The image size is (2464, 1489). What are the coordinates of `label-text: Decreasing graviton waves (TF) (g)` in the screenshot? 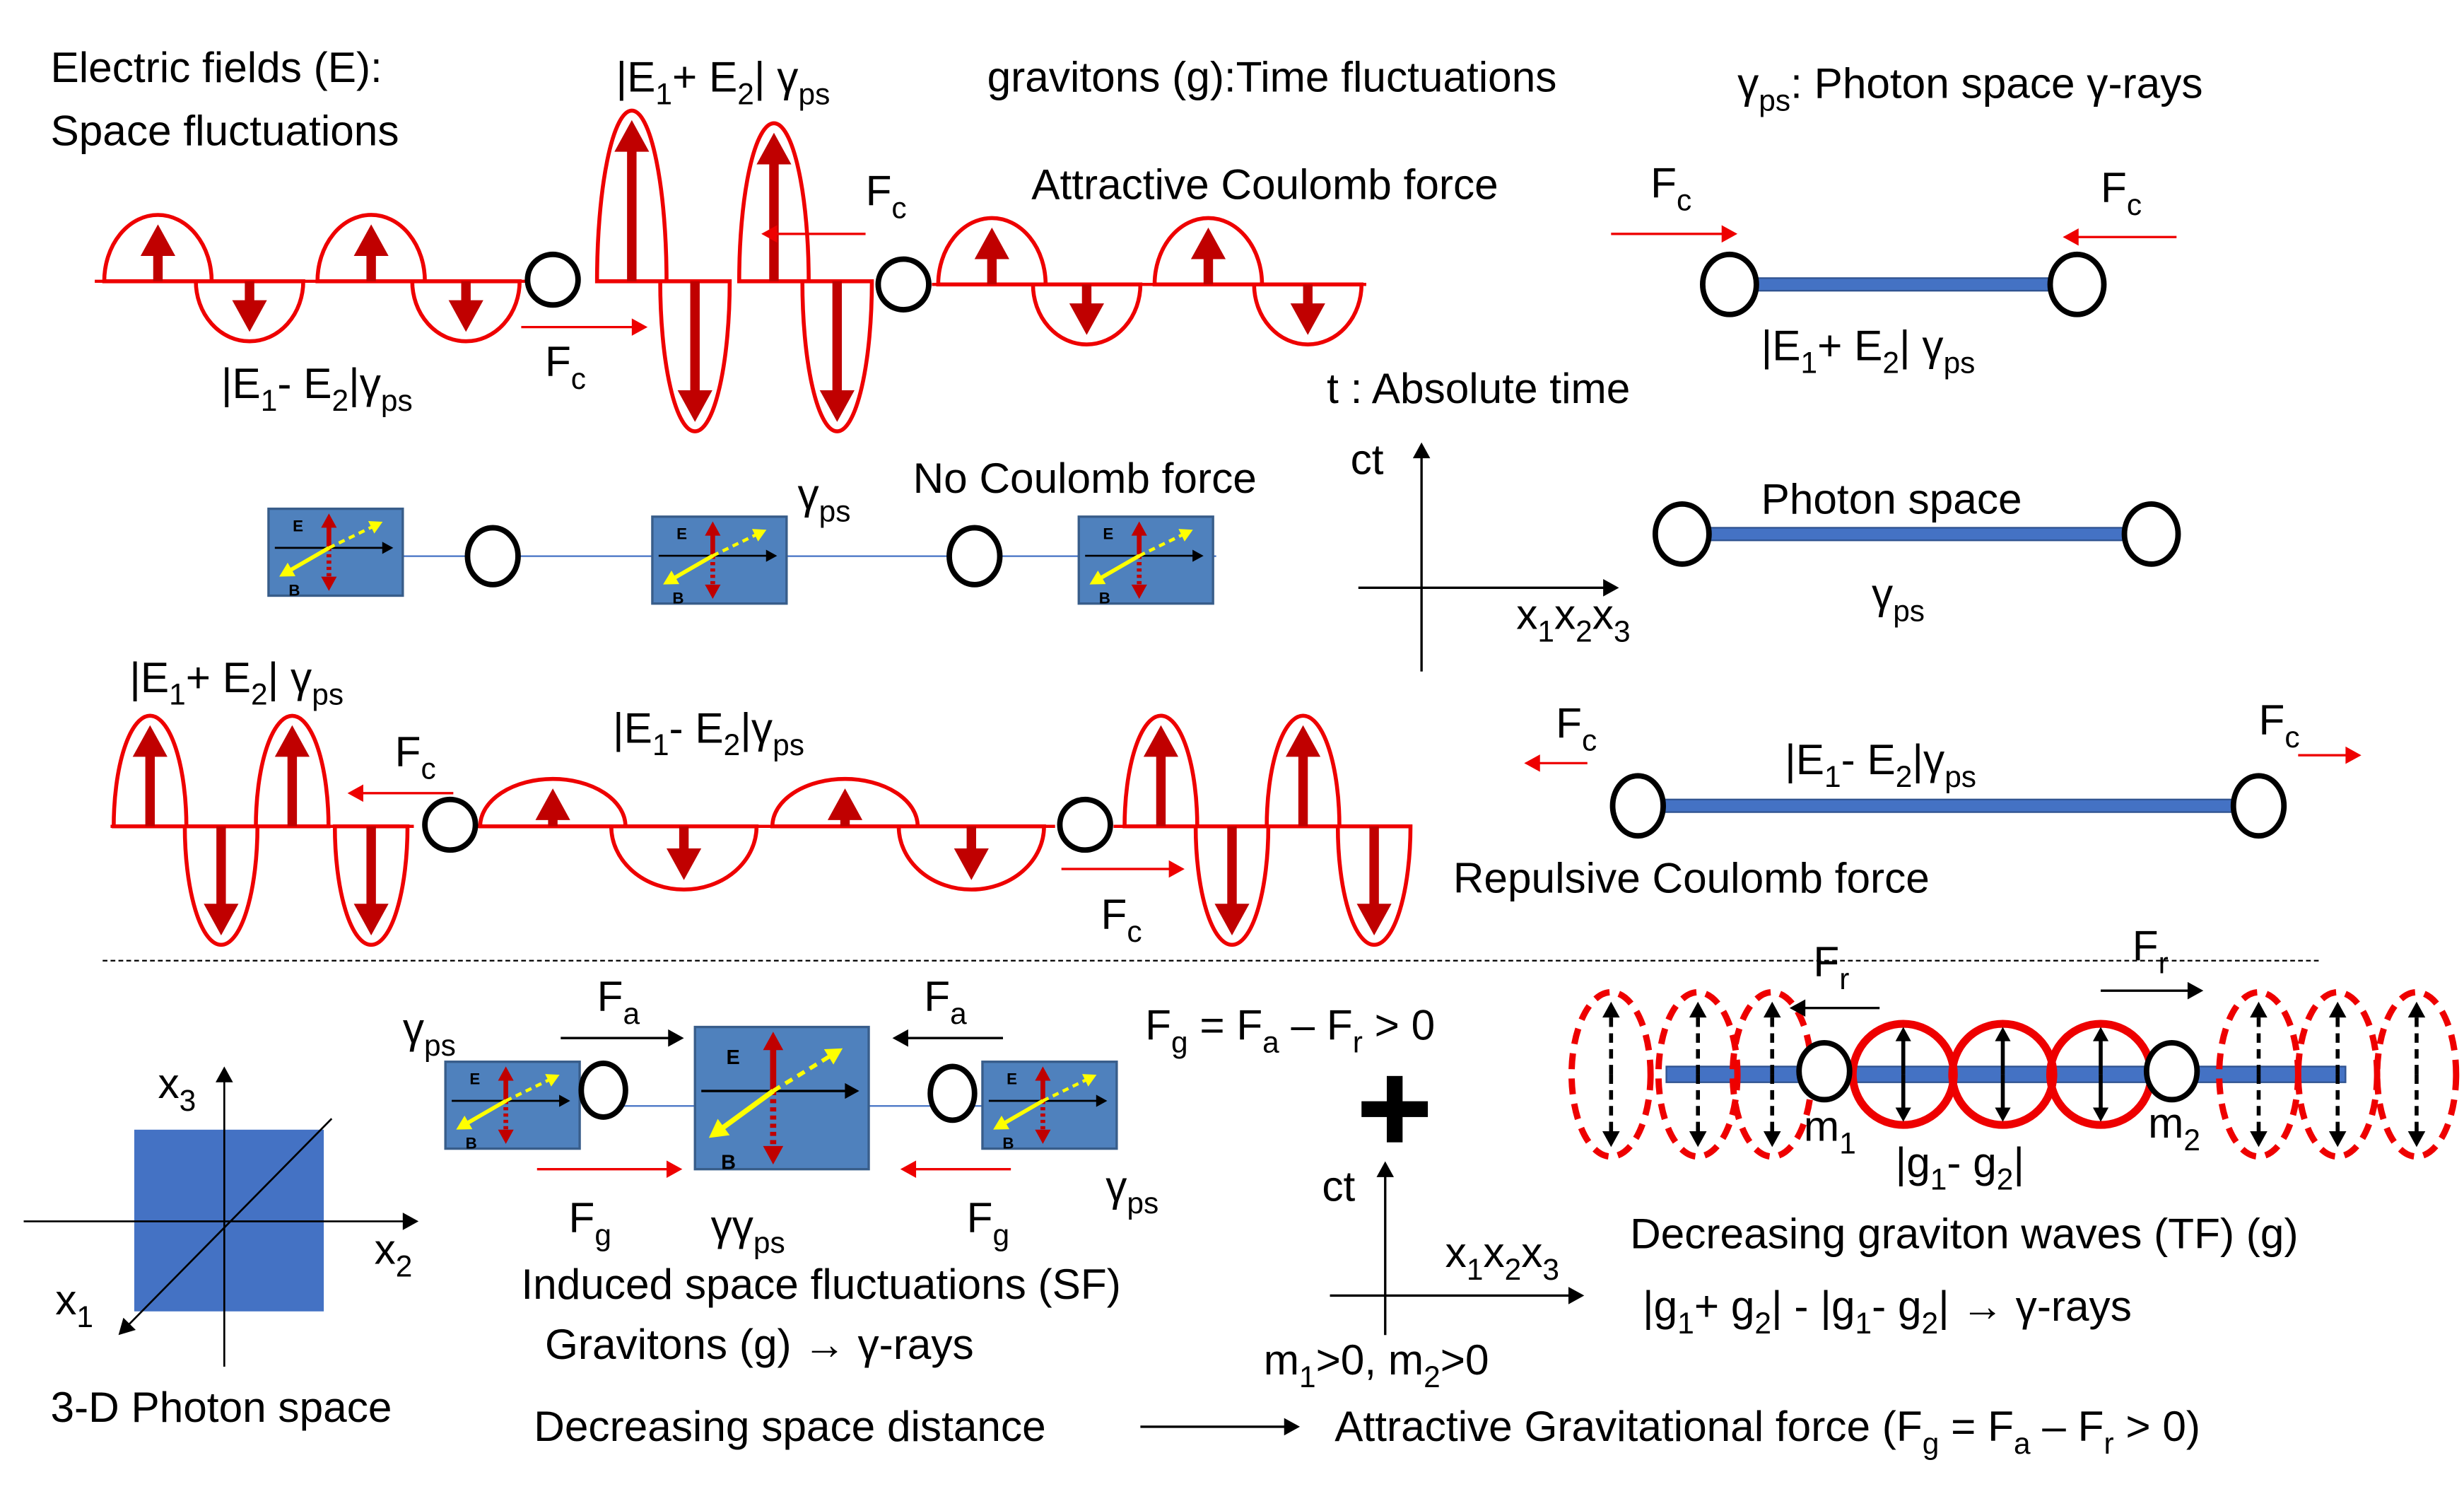 It's located at (1964, 1233).